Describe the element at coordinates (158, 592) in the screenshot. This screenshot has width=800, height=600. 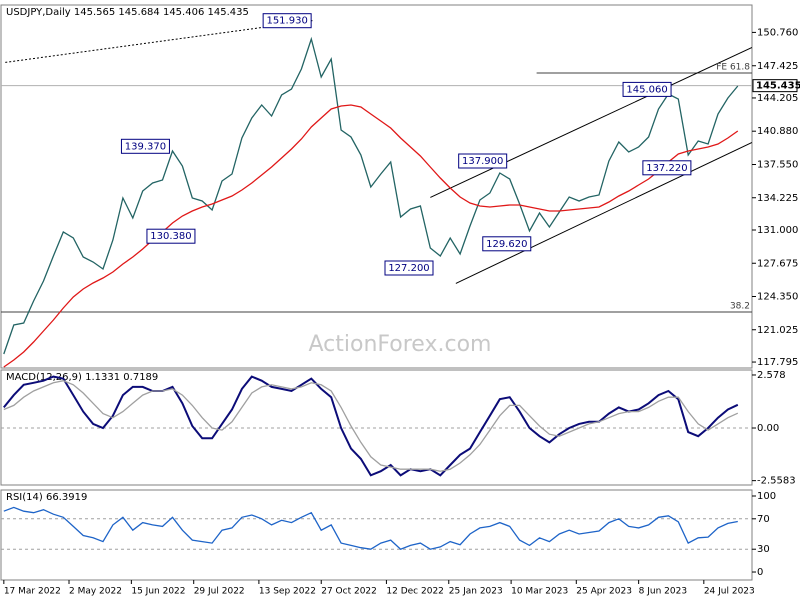
I see `x-tick-label: 15 Jun 2022` at that location.